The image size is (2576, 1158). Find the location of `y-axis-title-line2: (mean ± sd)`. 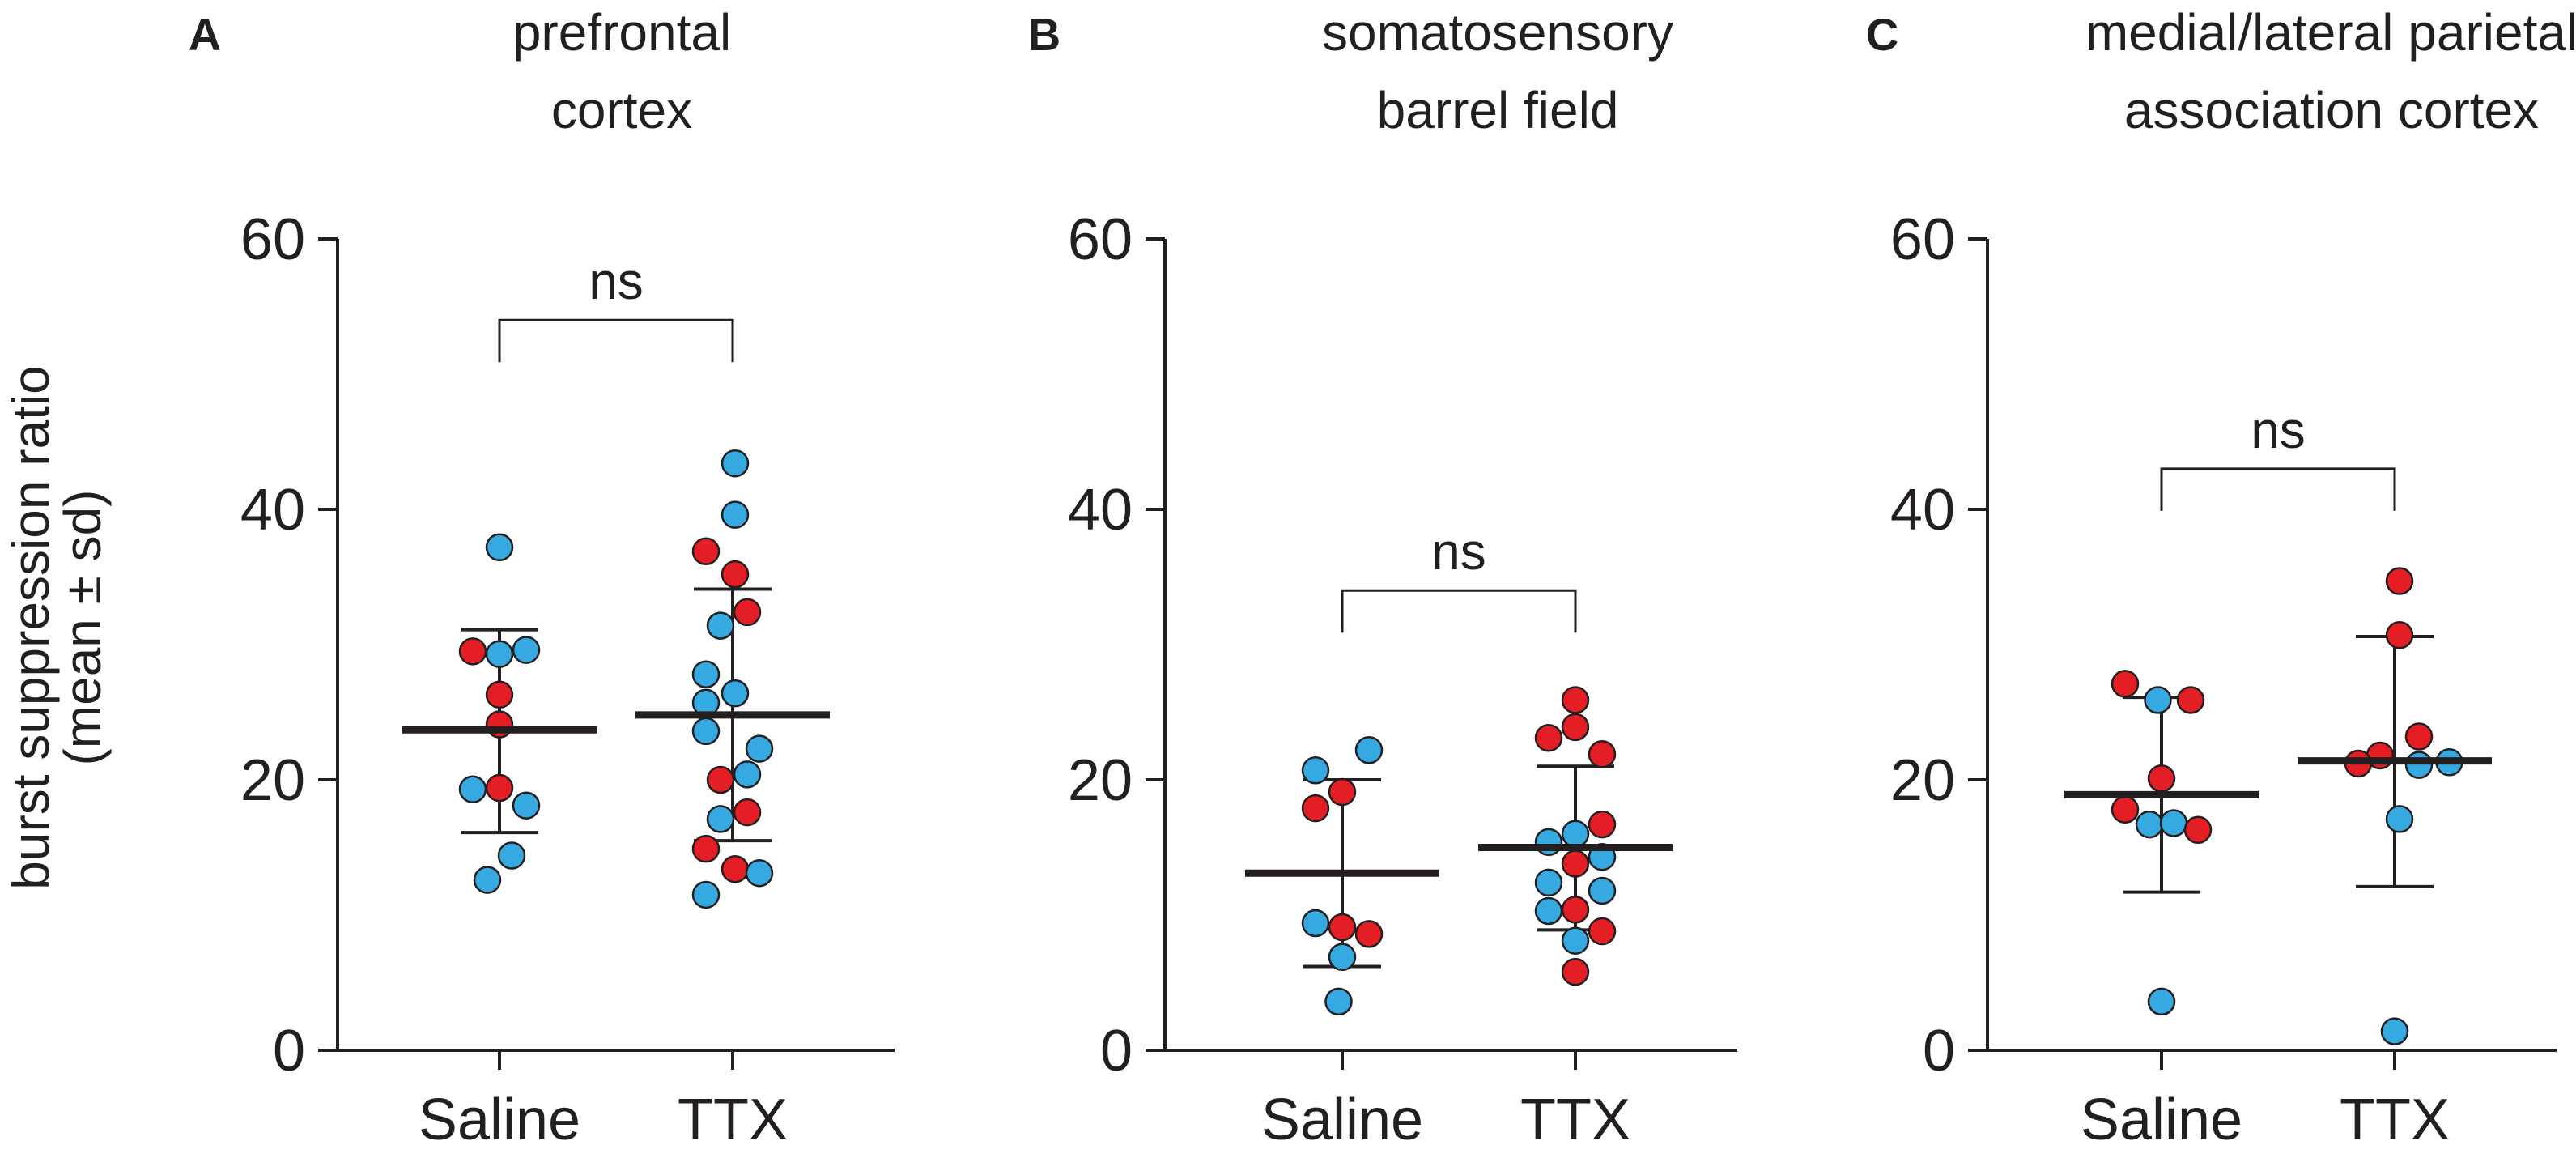

y-axis-title-line2: (mean ± sd) is located at coordinates (82, 628).